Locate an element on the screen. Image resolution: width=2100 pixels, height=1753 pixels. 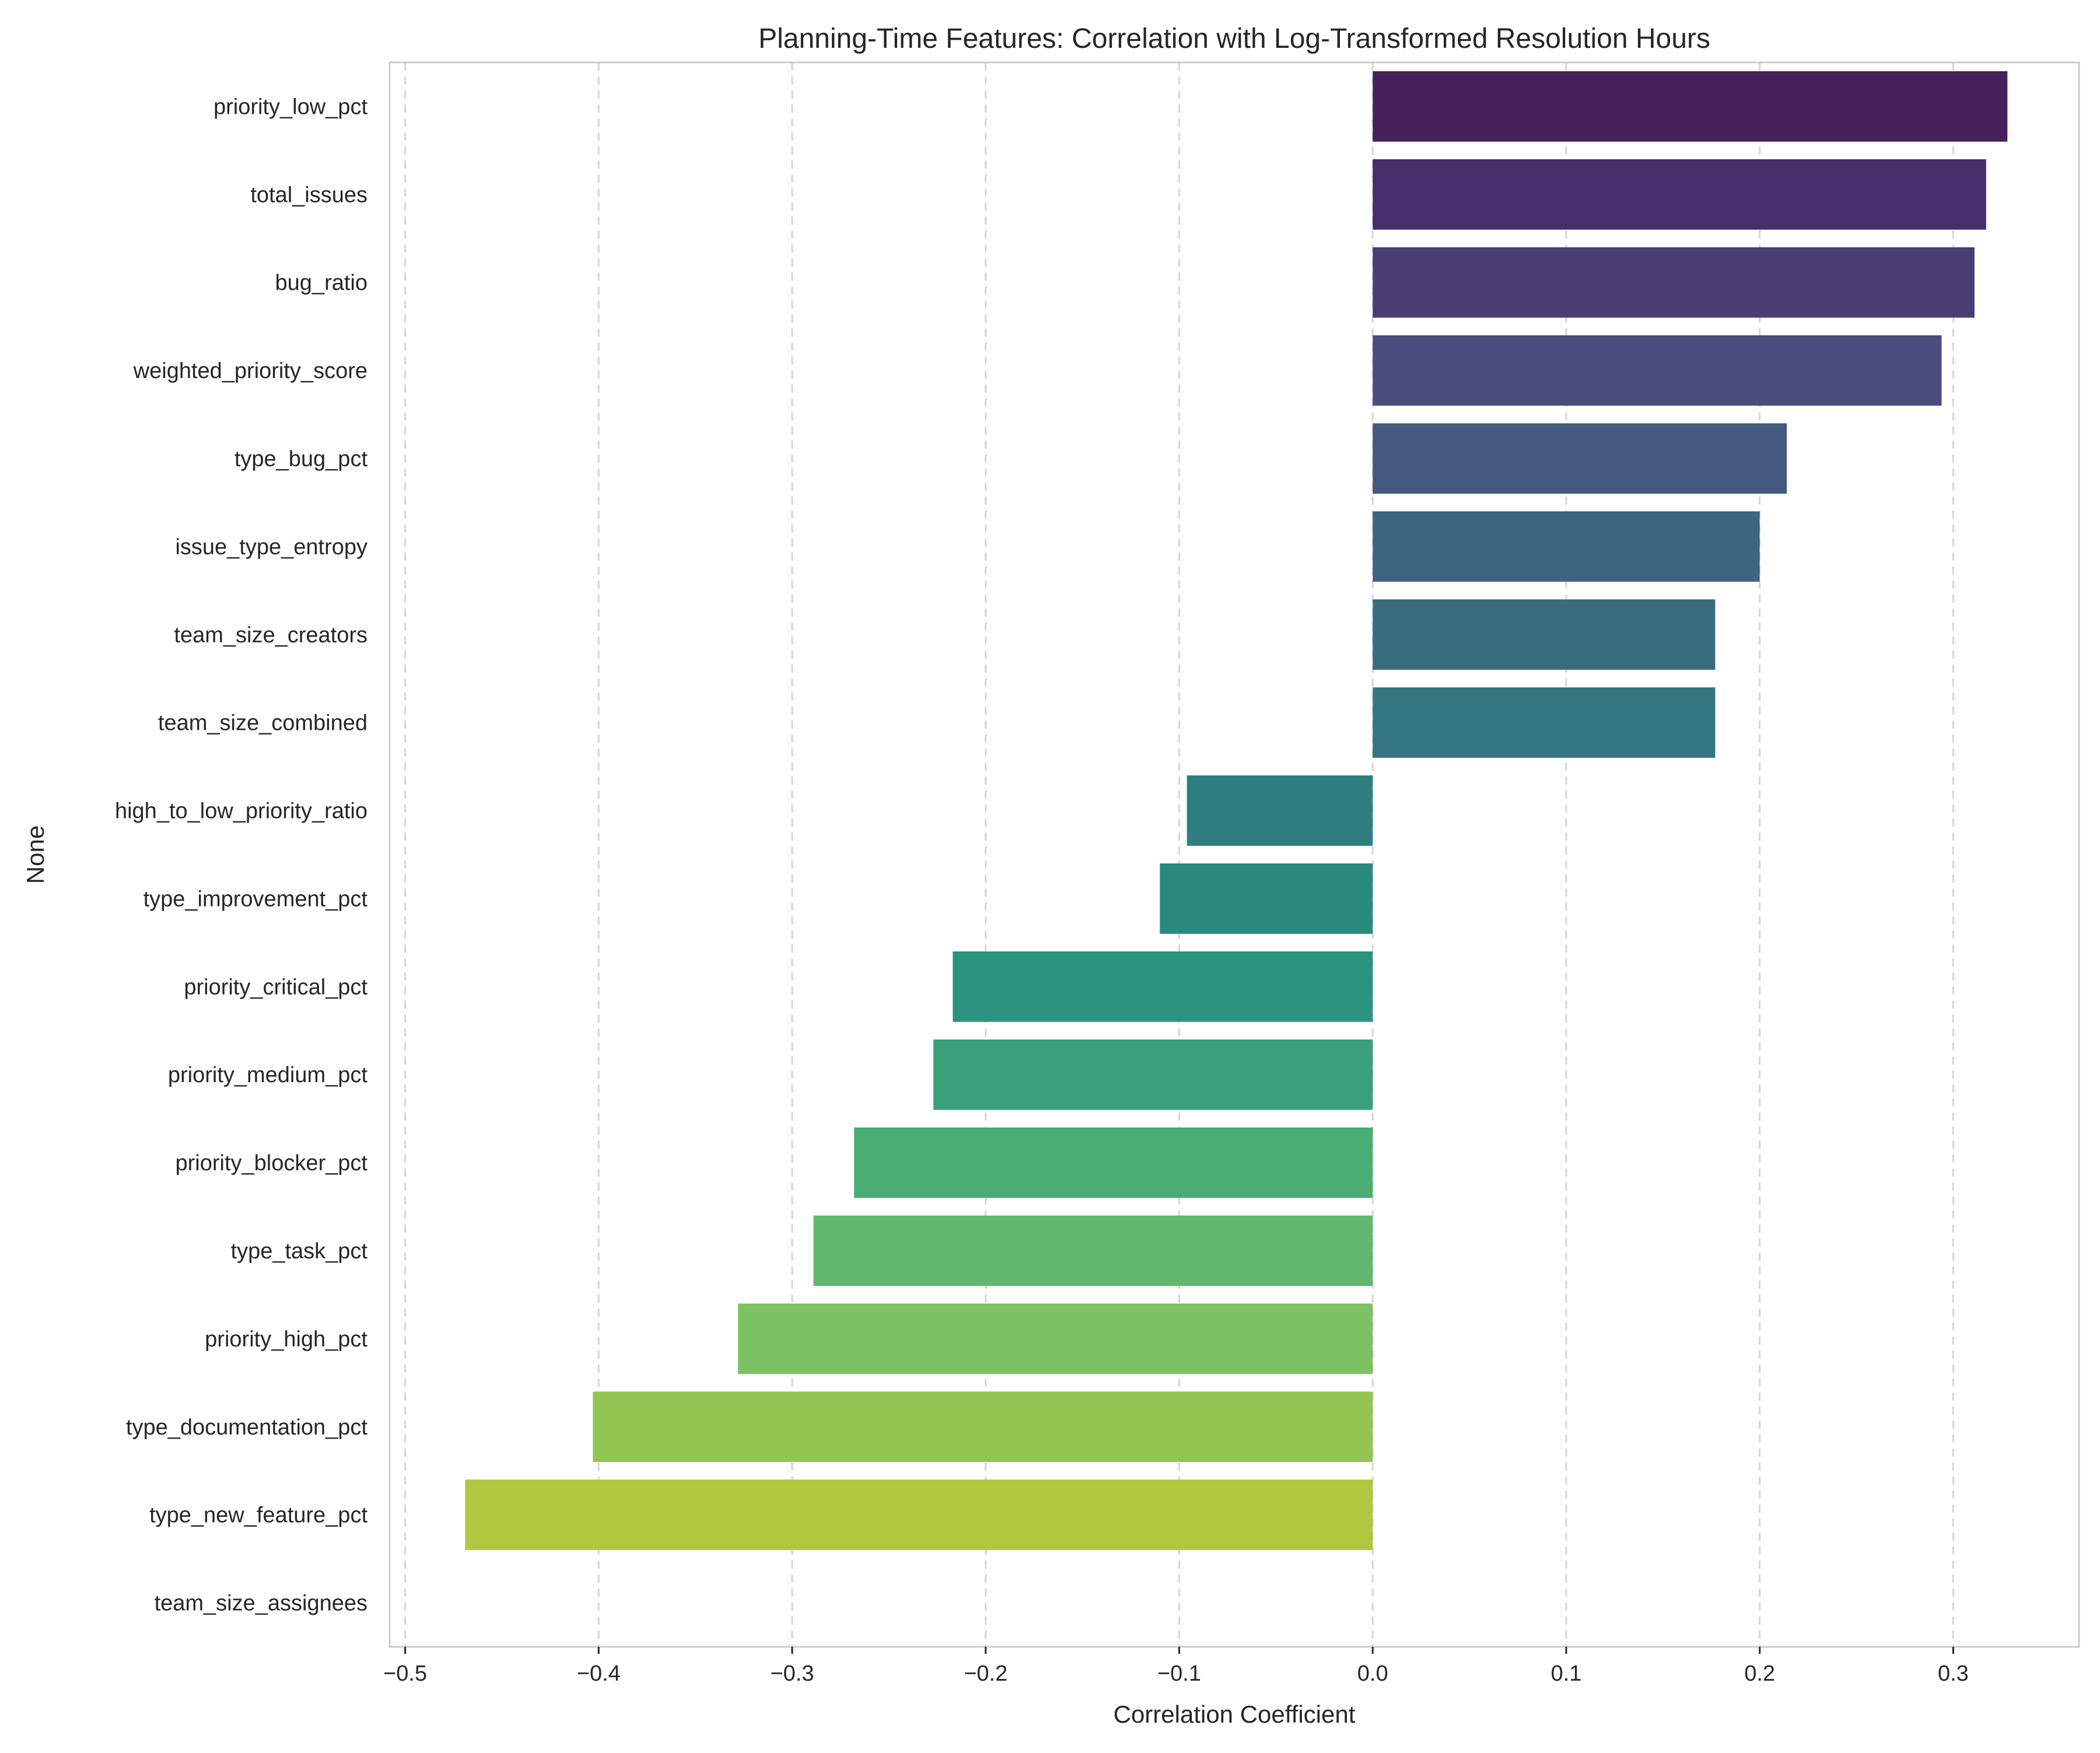
x-tick-layer: −0.5 −0.4 −0.3 −0.2 −0.1 0.0 0.1 0.2 0.3 is located at coordinates (1176, 1666).